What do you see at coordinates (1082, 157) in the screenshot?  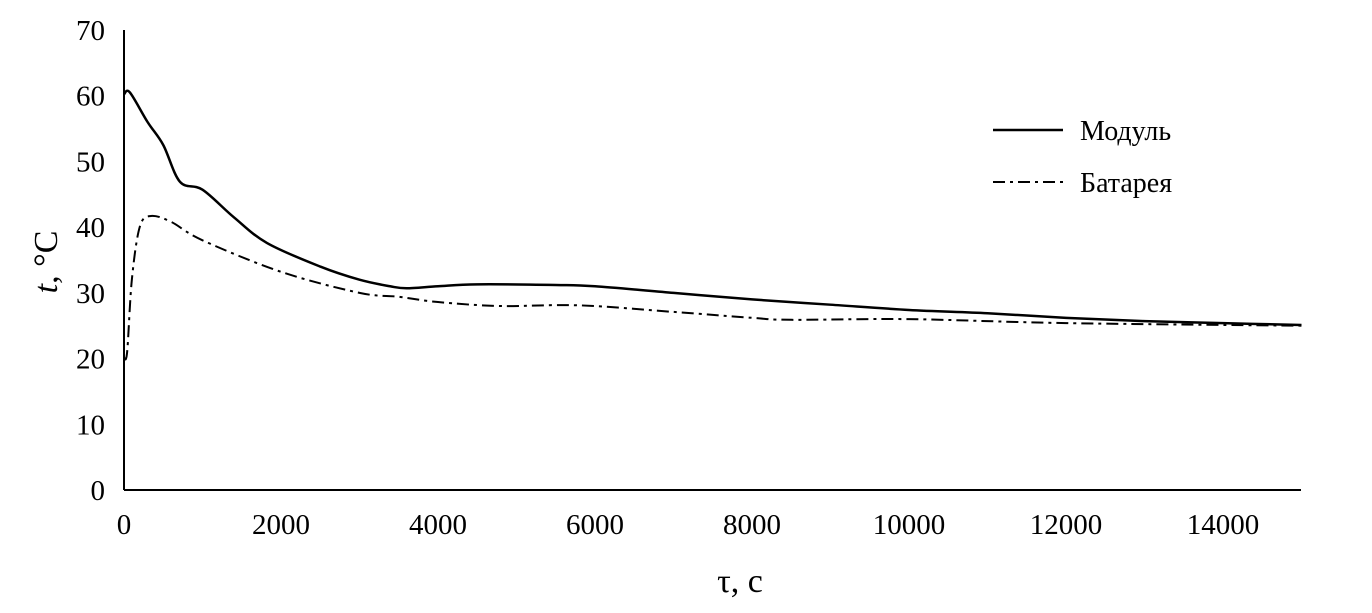 I see `legend: Модуль Батарея` at bounding box center [1082, 157].